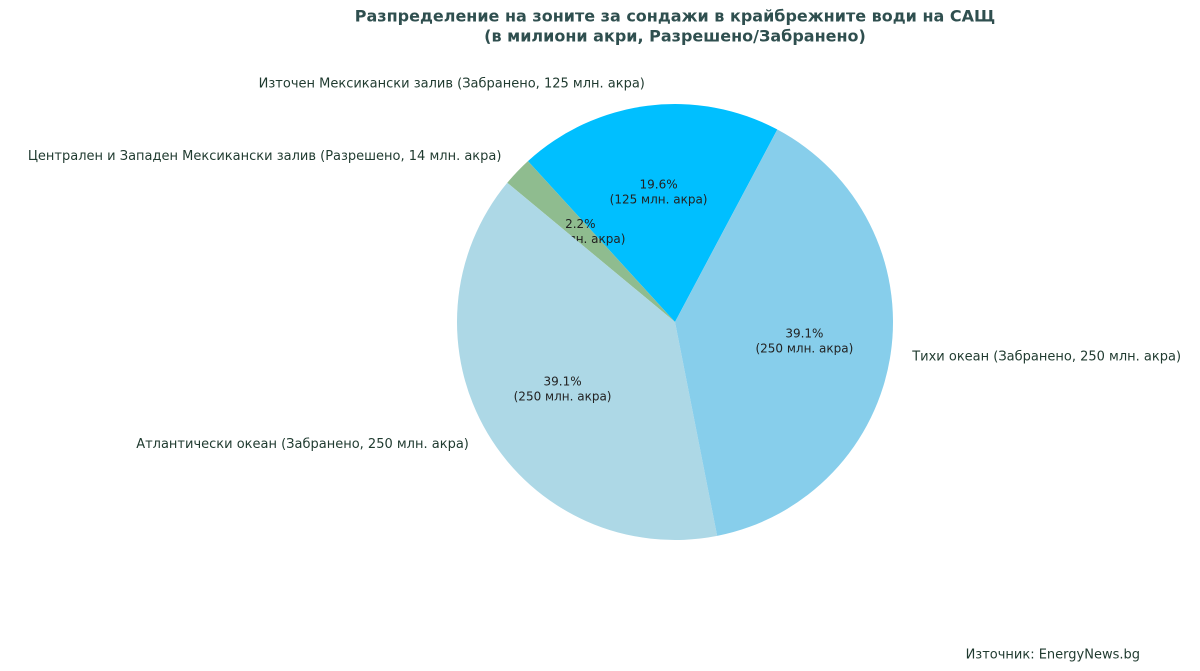 The height and width of the screenshot is (671, 1200). I want to click on chart-subtitle: (в милиони акри, Разрешено/Забранено), so click(675, 36).